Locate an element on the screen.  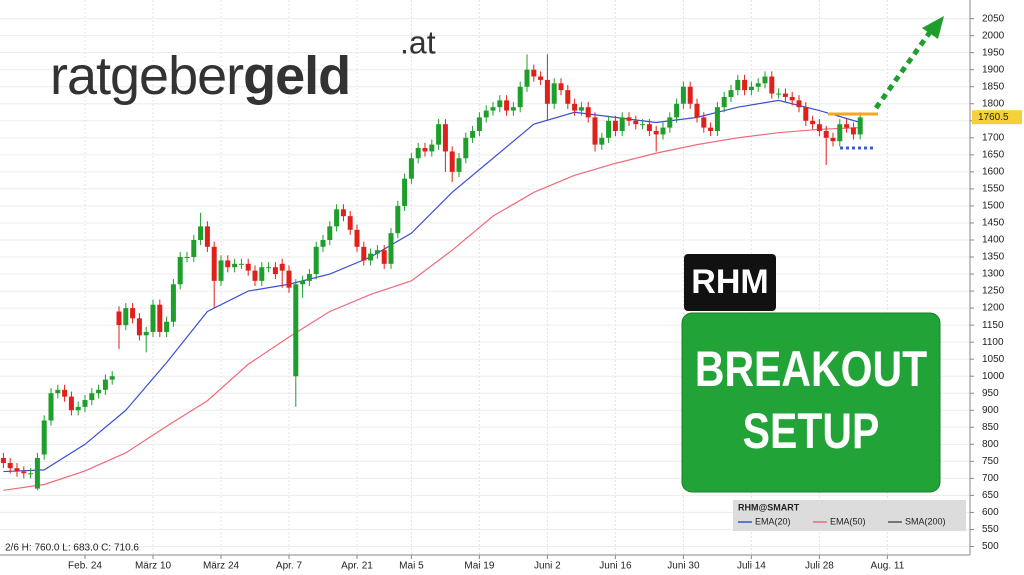
x-tick-label: Juni 16 is located at coordinates (615, 566).